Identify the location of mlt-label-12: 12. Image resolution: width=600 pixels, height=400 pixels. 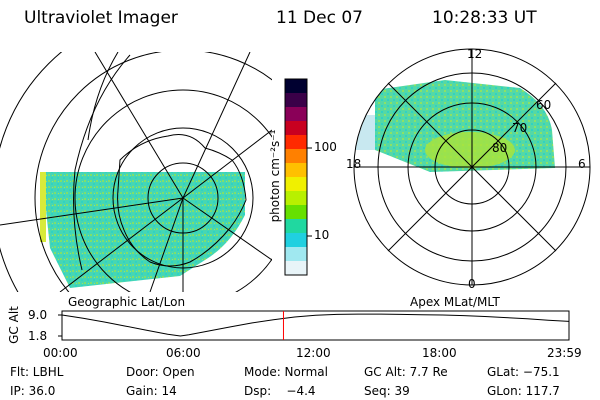
(475, 54).